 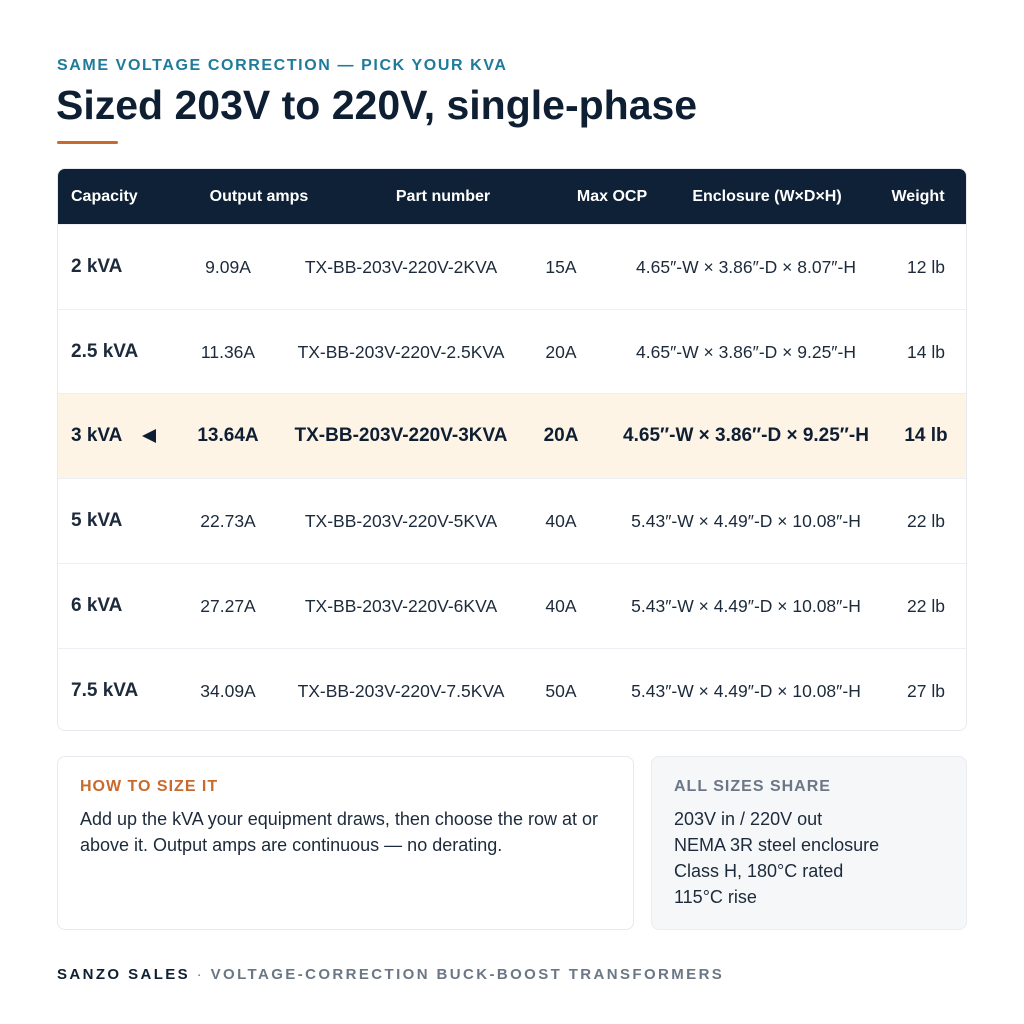 What do you see at coordinates (228, 690) in the screenshot?
I see `table-cell: 34.09A` at bounding box center [228, 690].